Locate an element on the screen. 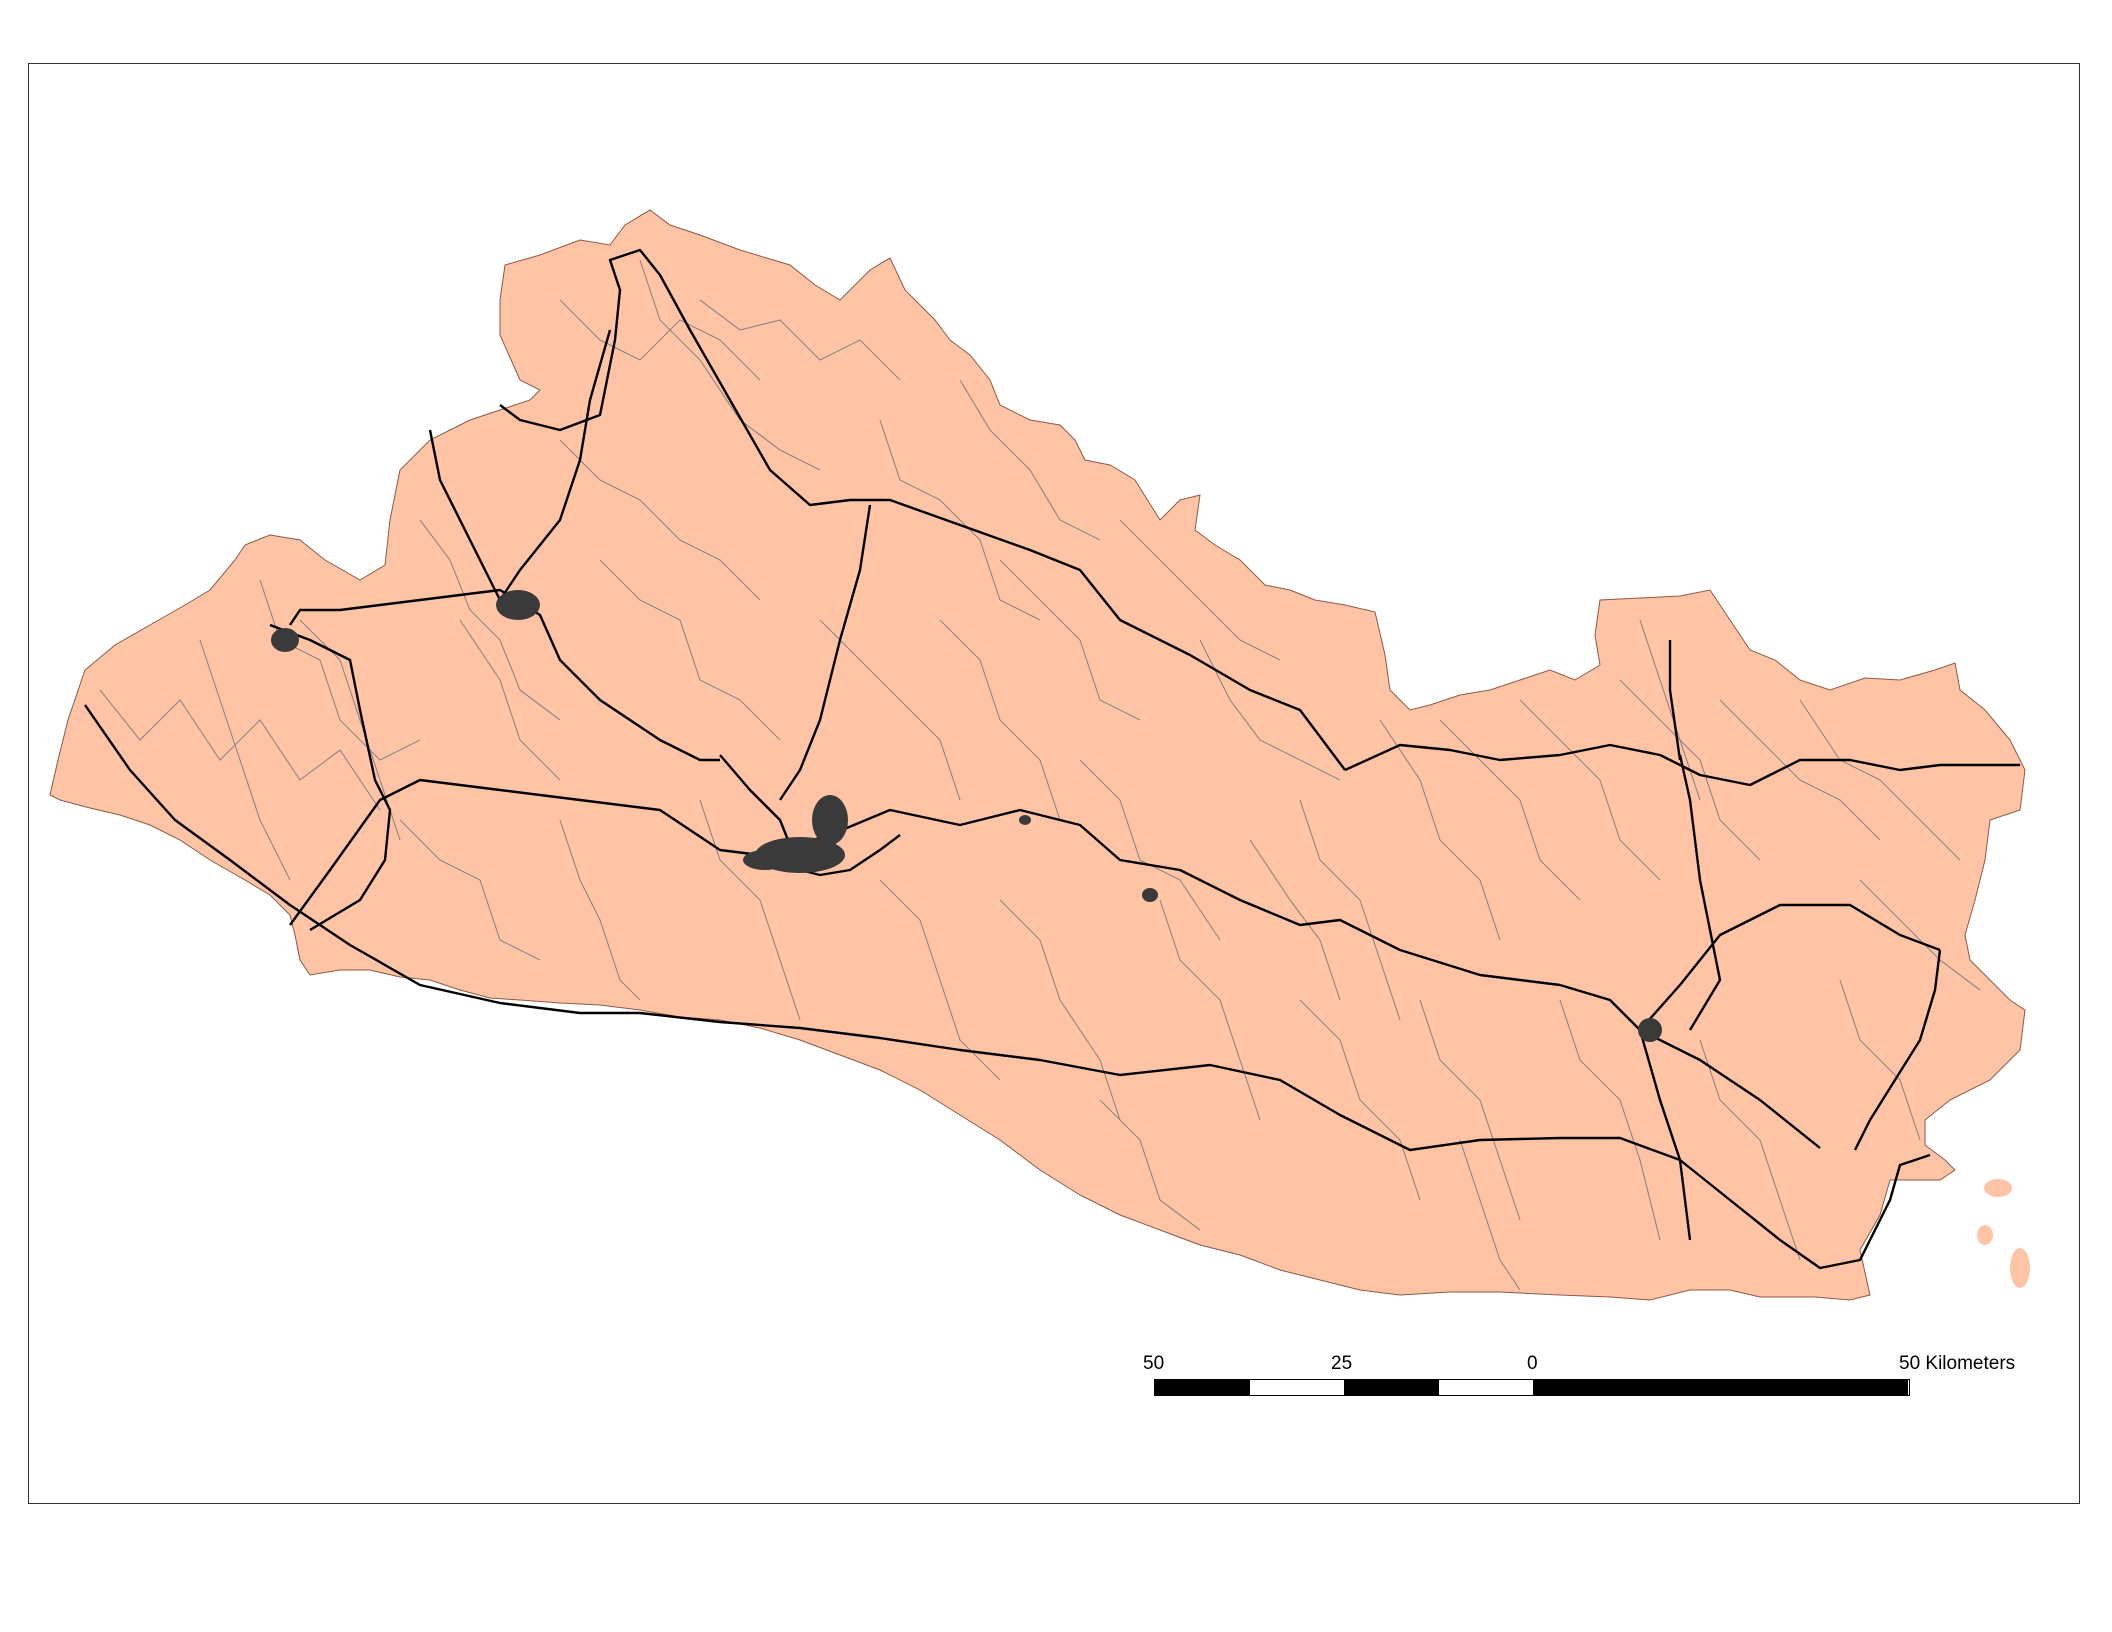  far-west-highway is located at coordinates (330, 777).